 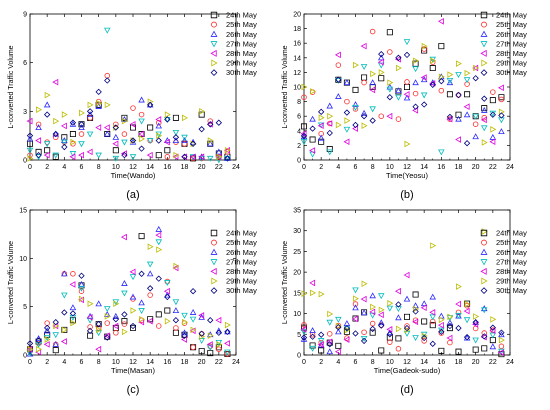 I want to click on y-axis-label: L-converted Traffic Volume, so click(x=11, y=86).